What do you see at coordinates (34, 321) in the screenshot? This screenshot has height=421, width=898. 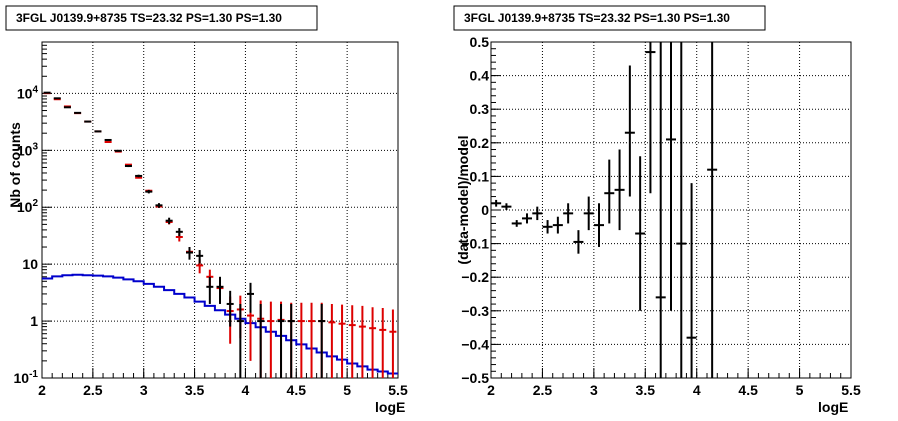 I see `counts-y-tick-label: 1` at bounding box center [34, 321].